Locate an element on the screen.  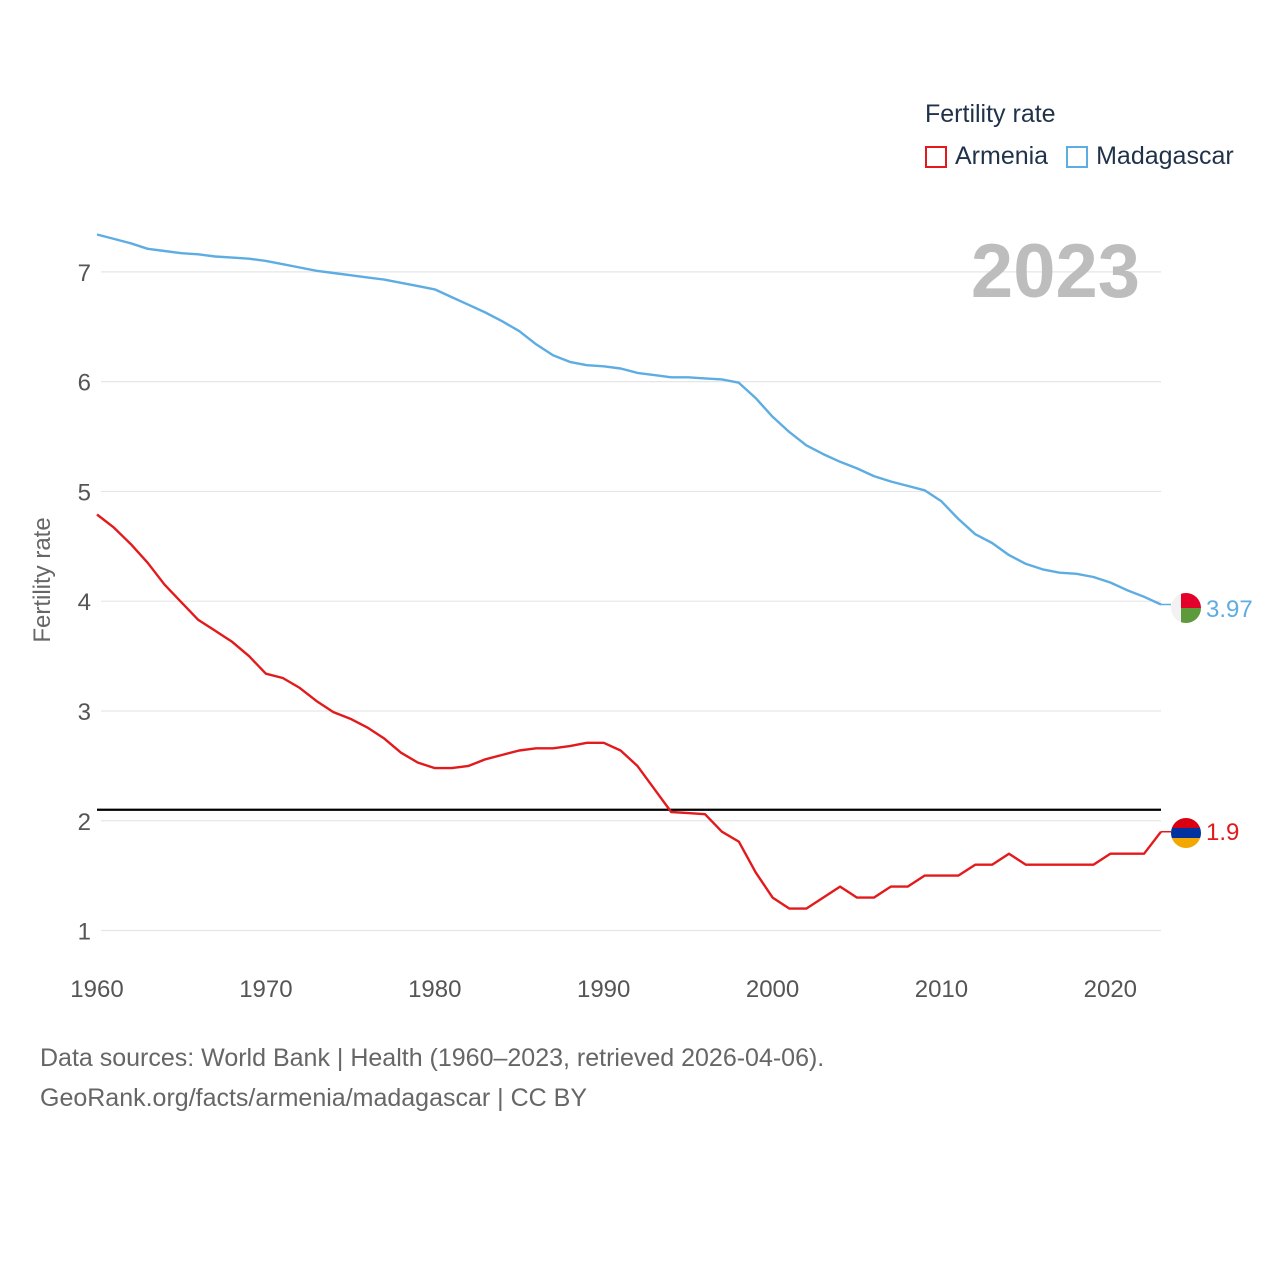
x-axis-ticks: 1960 1970 1980 1990 2000 2010 2020 is located at coordinates (603, 989).